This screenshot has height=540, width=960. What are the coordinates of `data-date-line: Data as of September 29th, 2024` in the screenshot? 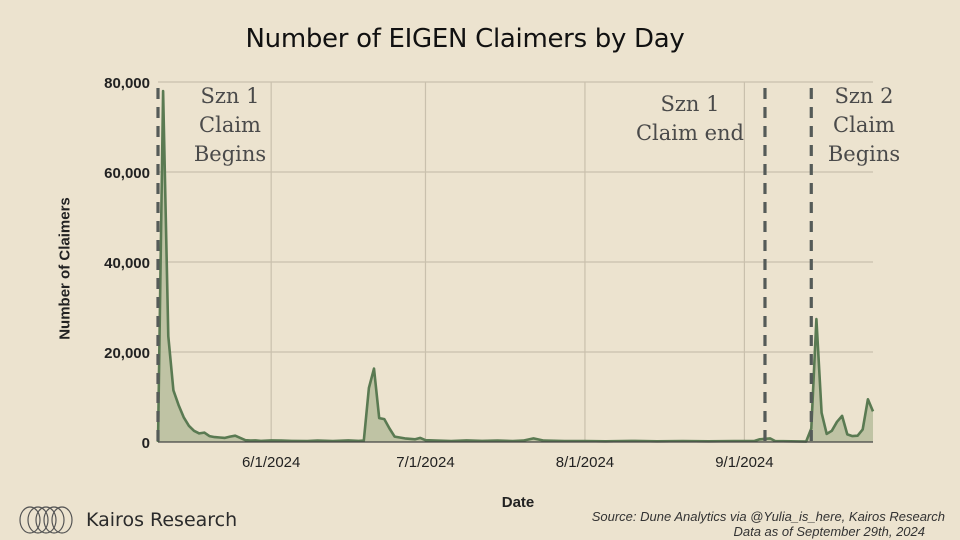 It's located at (829, 531).